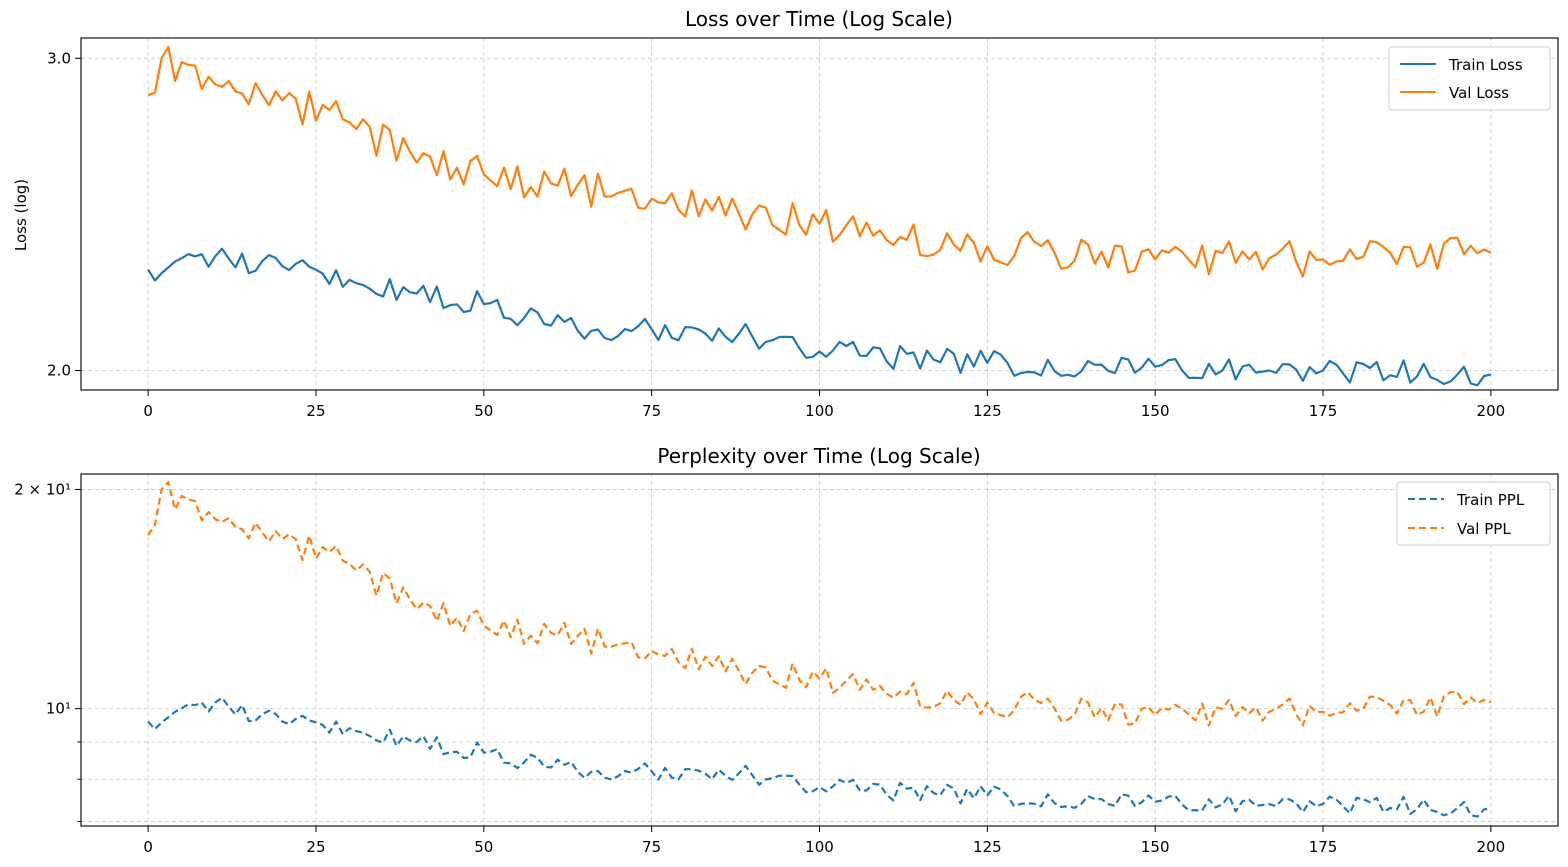  Describe the element at coordinates (59, 371) in the screenshot. I see `y-tick-label: 2.0` at that location.